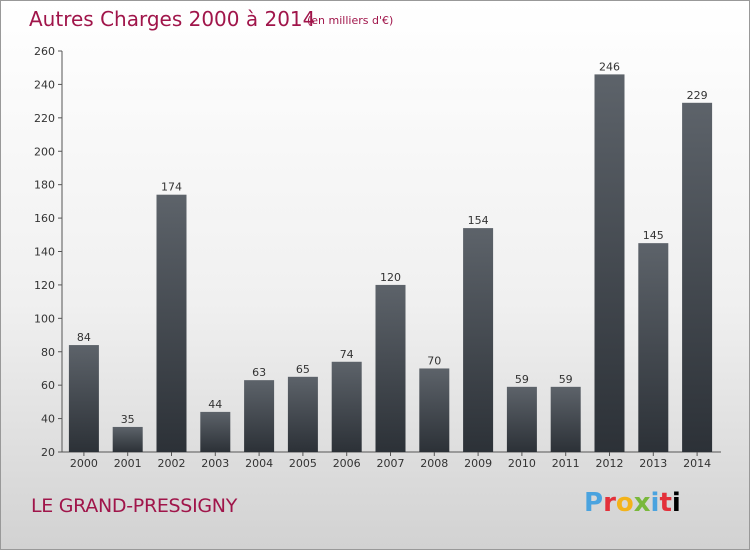  I want to click on data-label-2004: 63, so click(259, 372).